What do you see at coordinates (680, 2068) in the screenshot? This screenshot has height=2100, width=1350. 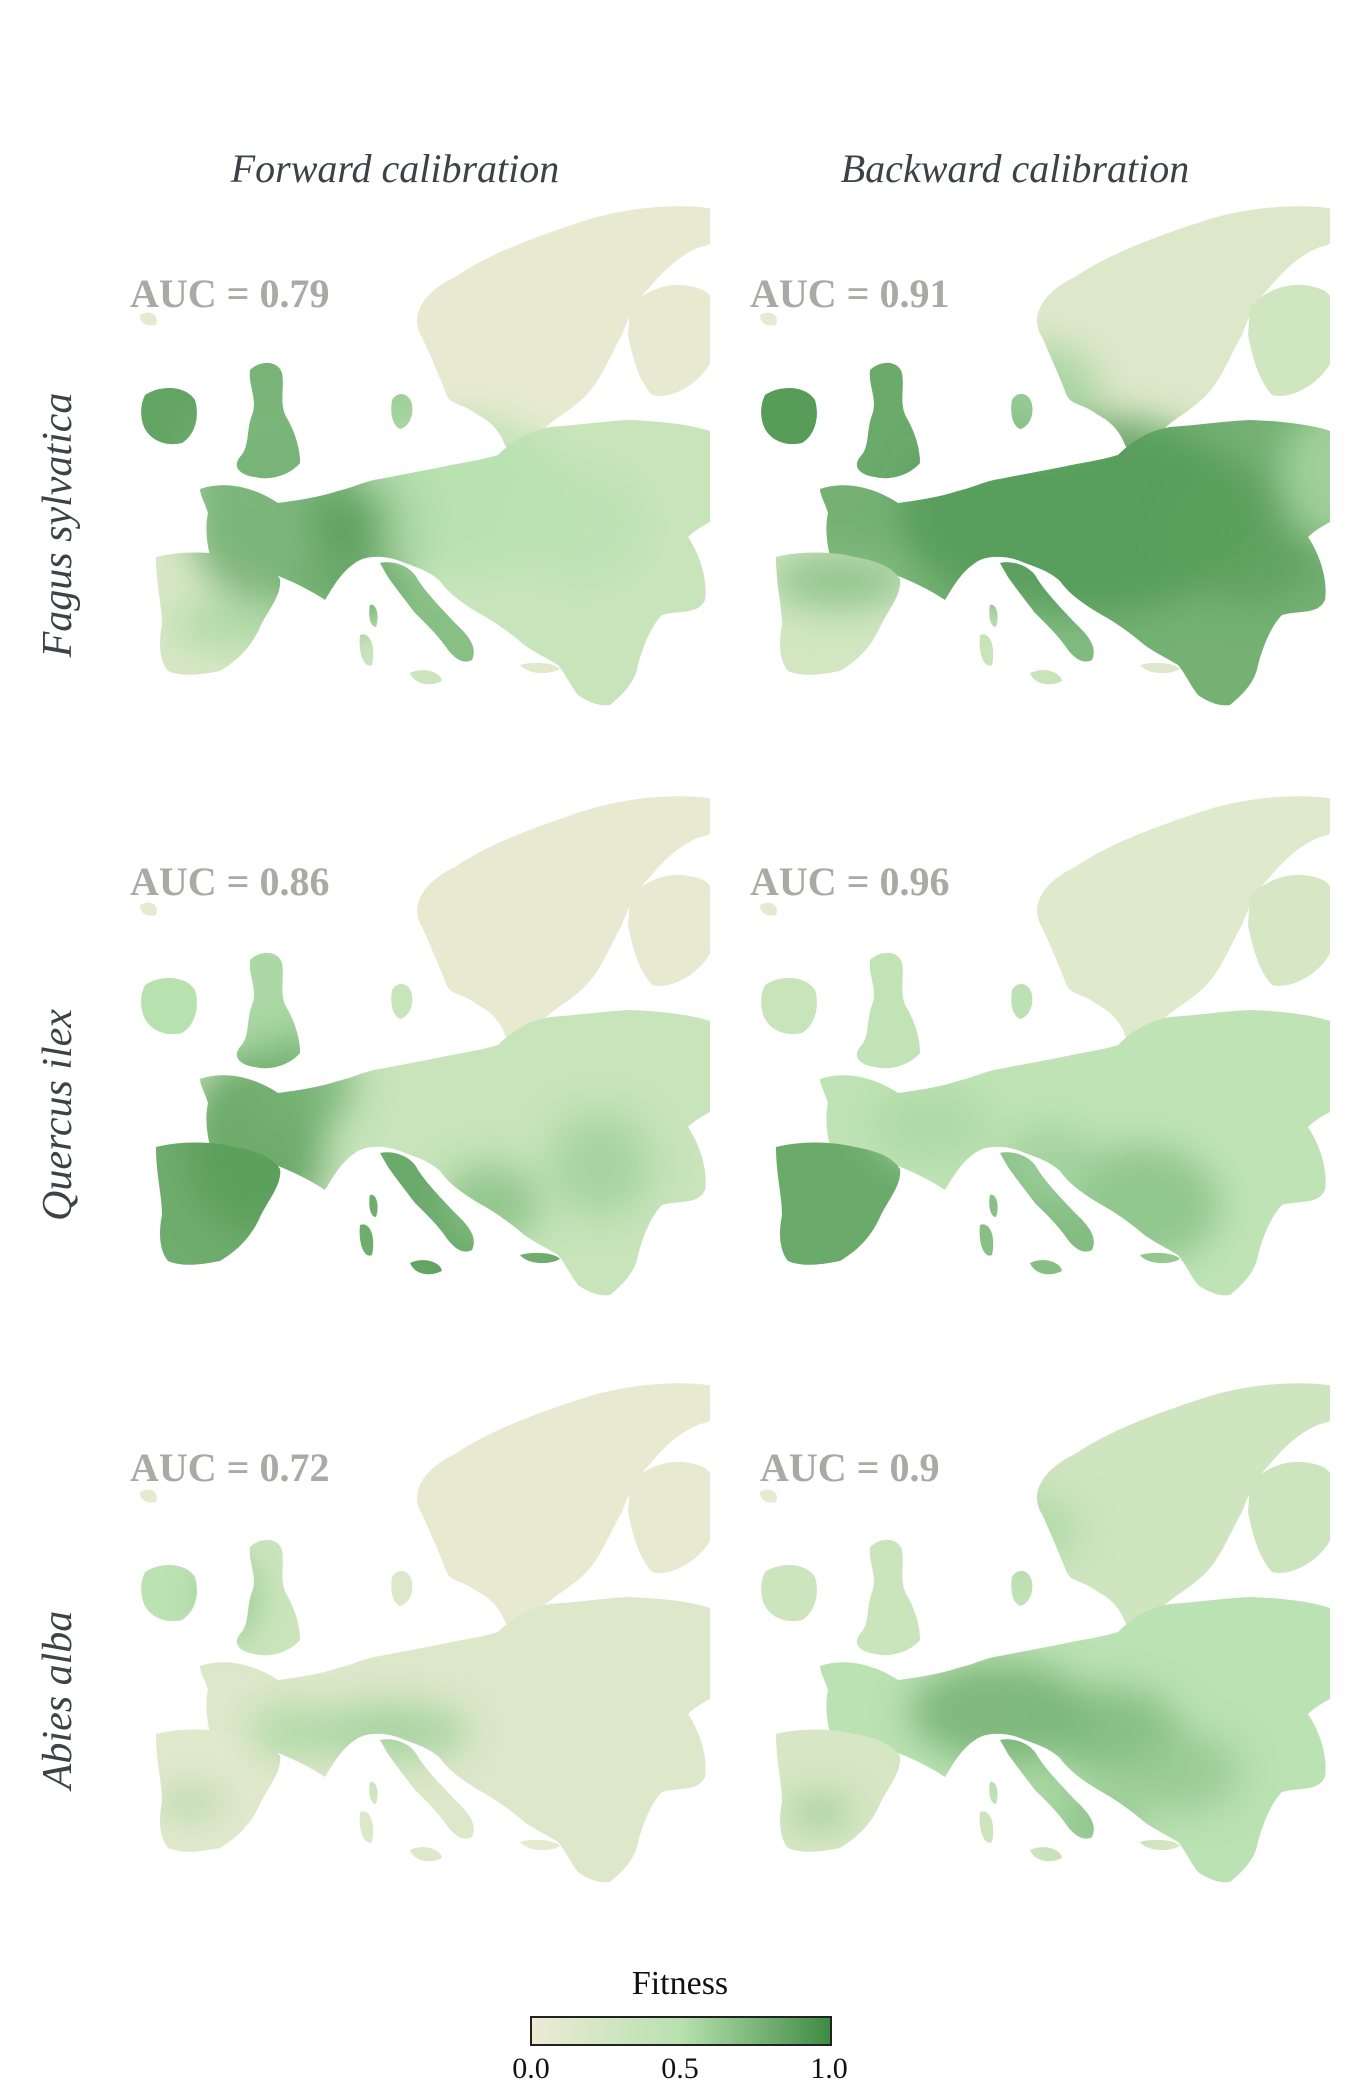 I see `legend-tick-mid: 0.5` at bounding box center [680, 2068].